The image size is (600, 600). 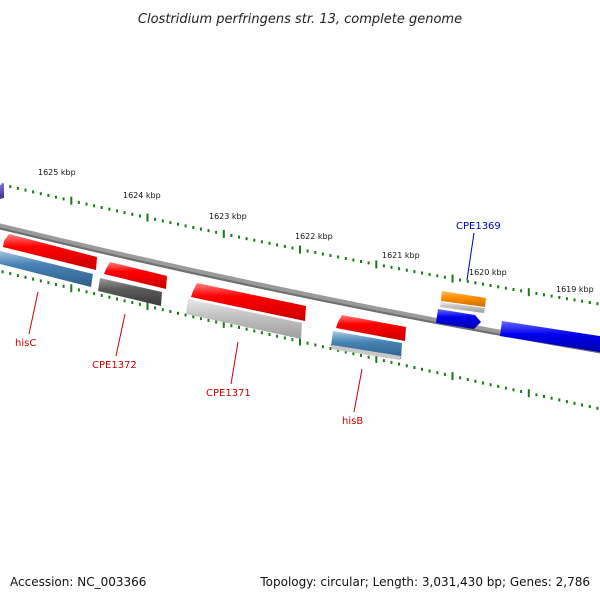 I want to click on scale-label-1624: 1624 kbp, so click(x=142, y=195).